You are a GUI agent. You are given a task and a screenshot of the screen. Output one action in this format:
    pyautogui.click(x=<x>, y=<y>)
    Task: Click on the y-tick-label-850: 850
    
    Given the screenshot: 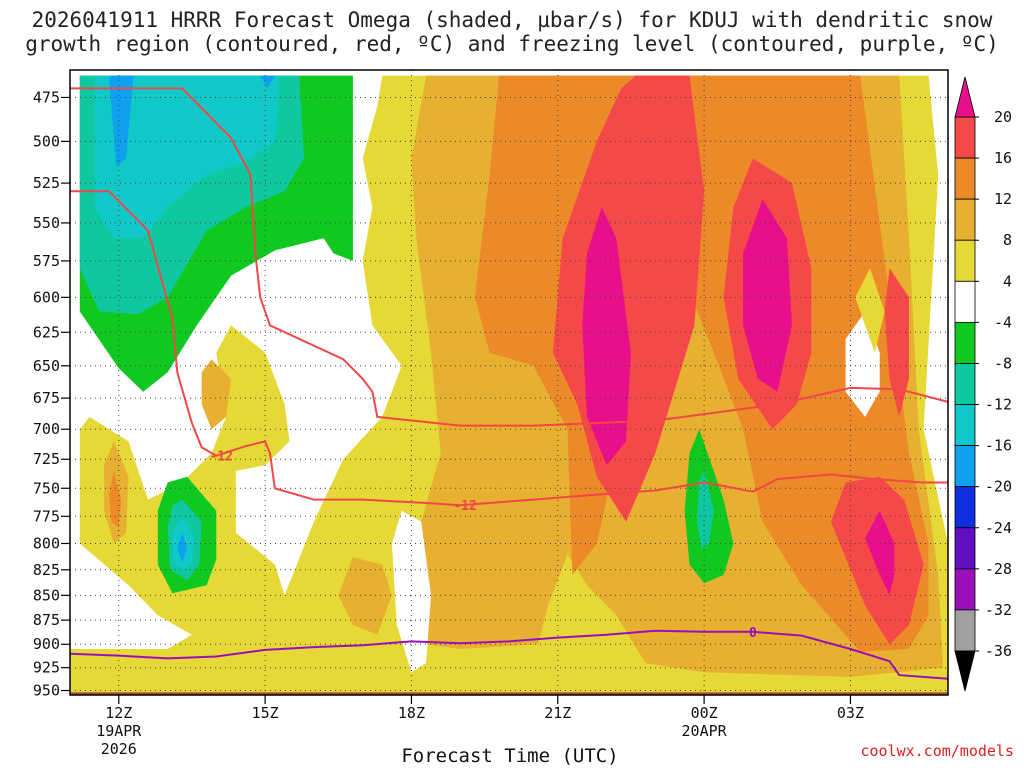 What is the action you would take?
    pyautogui.click(x=46, y=595)
    